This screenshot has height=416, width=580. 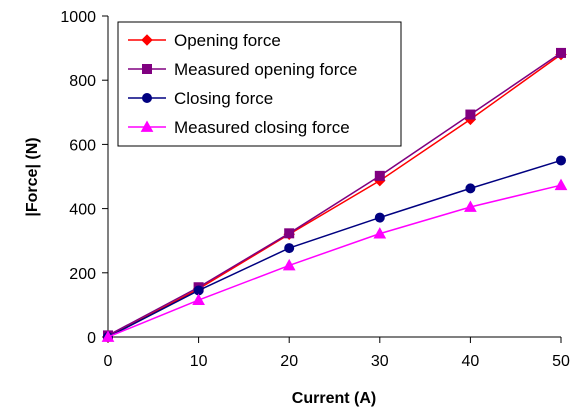 What do you see at coordinates (265, 69) in the screenshot?
I see `legend-label-1: Measured opening force` at bounding box center [265, 69].